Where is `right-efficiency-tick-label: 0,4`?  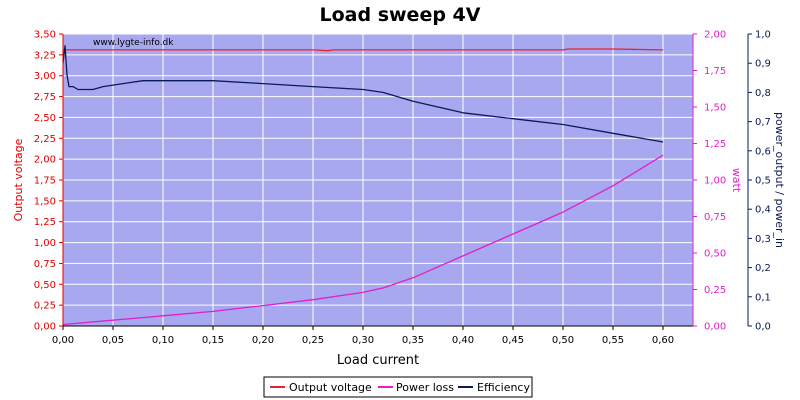
right-efficiency-tick-label: 0,4 is located at coordinates (763, 210).